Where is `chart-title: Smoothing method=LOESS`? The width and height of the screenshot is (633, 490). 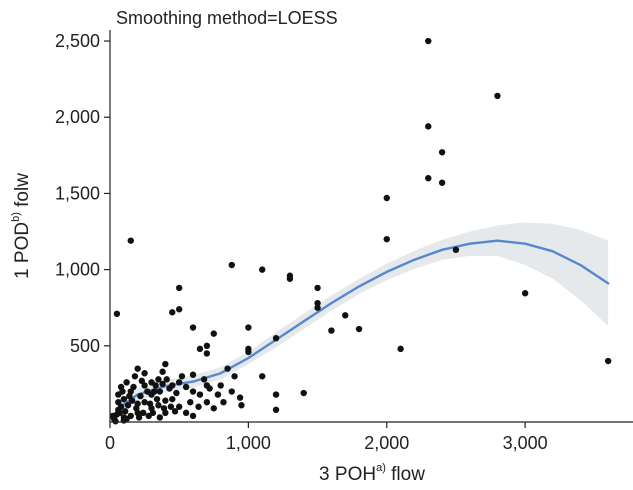 chart-title: Smoothing method=LOESS is located at coordinates (227, 18).